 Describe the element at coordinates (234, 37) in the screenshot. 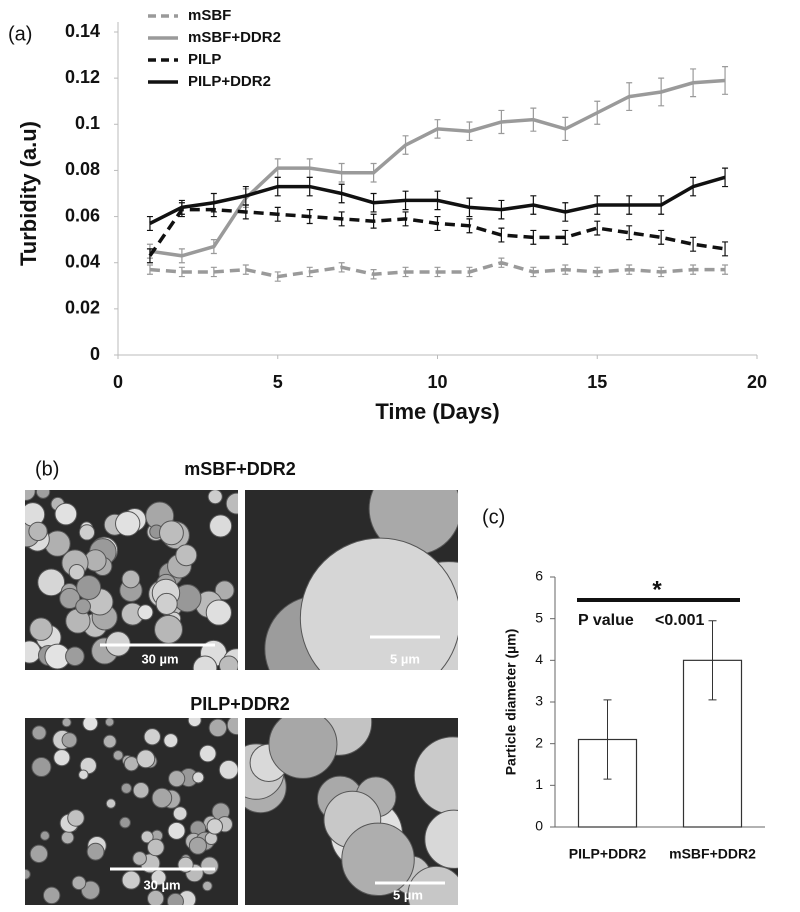

I see `legend-label: mSBF+DDR2` at that location.